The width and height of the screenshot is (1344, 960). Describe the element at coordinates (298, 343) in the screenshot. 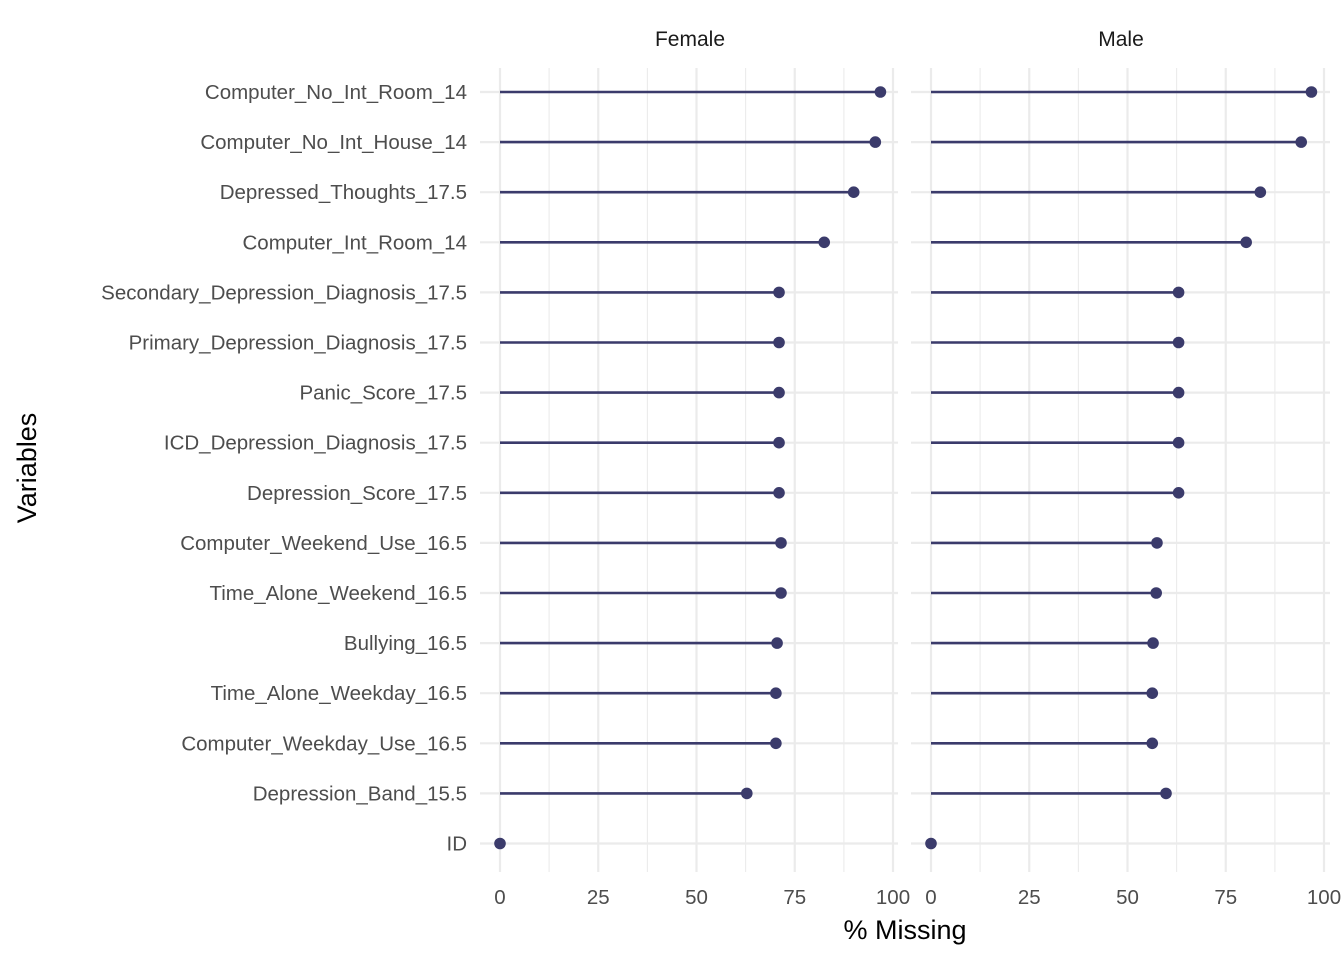

I see `y-tick-label: Primary_Depression_Diagnosis_17.5` at that location.